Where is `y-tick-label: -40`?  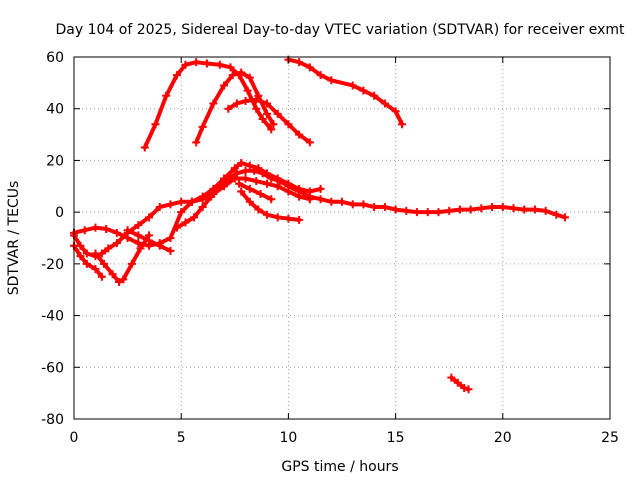 y-tick-label: -40 is located at coordinates (52, 317).